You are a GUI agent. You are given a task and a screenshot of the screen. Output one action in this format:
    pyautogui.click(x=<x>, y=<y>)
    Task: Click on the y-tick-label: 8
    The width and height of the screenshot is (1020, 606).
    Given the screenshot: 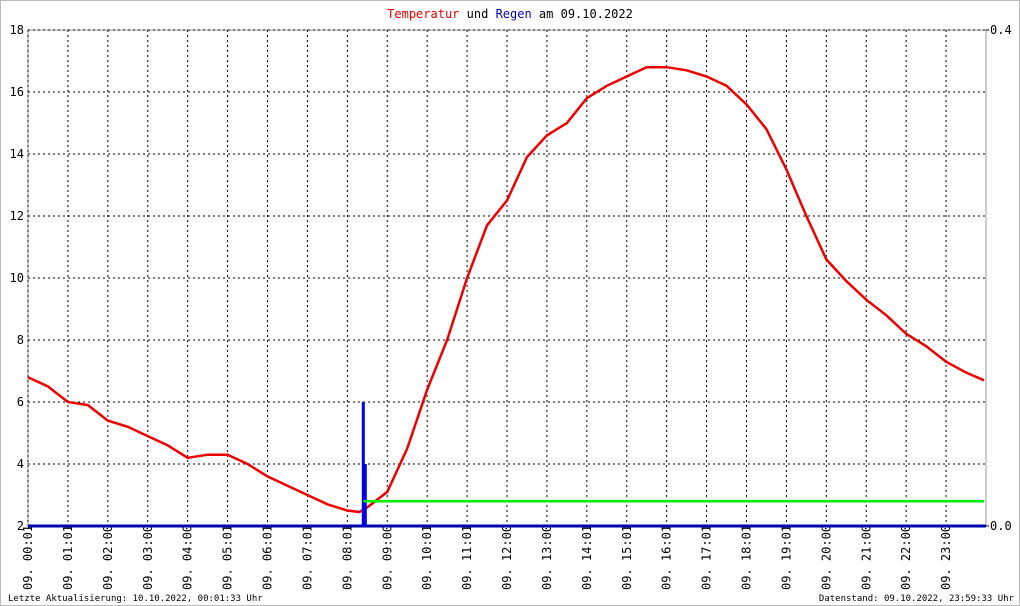 What is the action you would take?
    pyautogui.click(x=20, y=340)
    